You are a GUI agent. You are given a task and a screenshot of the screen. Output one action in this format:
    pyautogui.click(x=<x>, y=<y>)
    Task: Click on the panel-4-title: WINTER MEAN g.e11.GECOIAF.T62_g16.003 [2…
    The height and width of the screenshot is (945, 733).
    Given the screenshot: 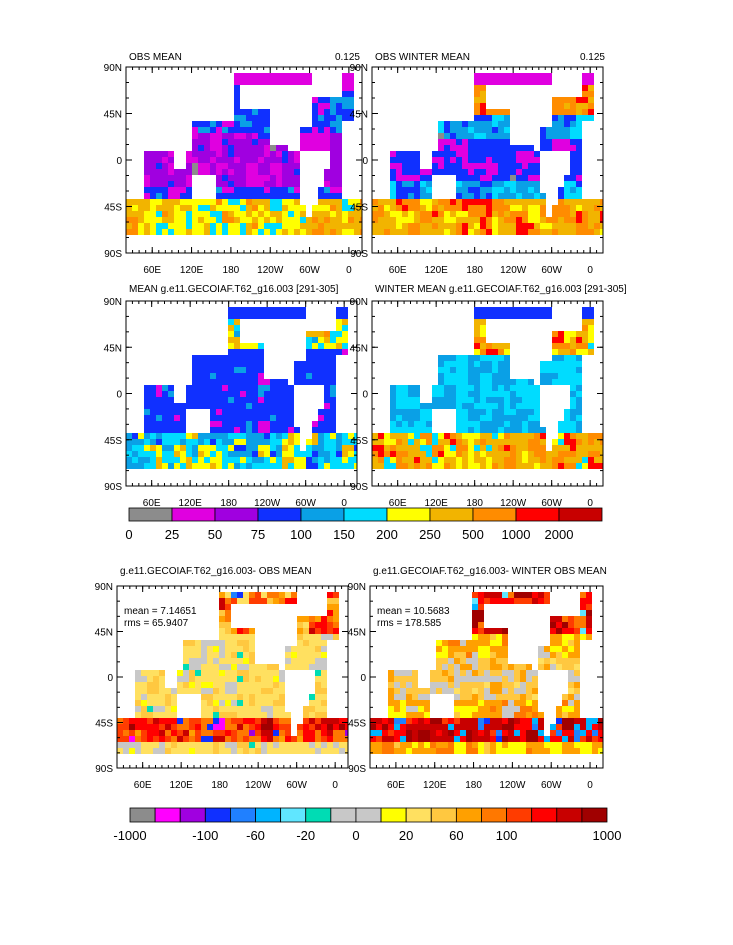 What is the action you would take?
    pyautogui.click(x=501, y=289)
    